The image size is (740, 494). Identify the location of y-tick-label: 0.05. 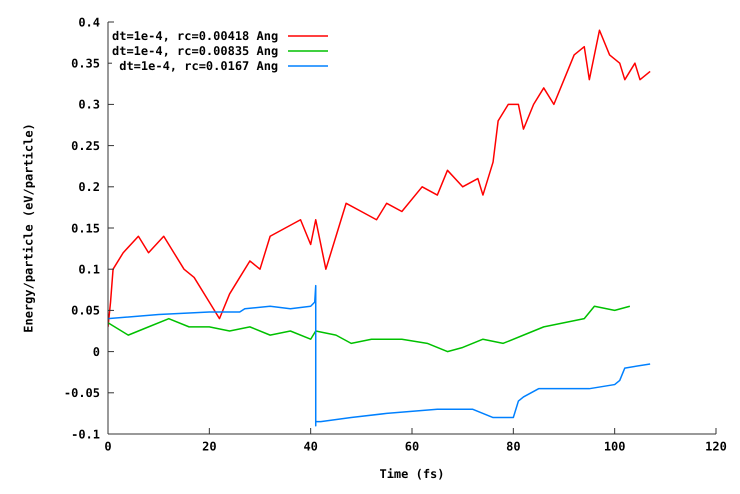
(85, 311).